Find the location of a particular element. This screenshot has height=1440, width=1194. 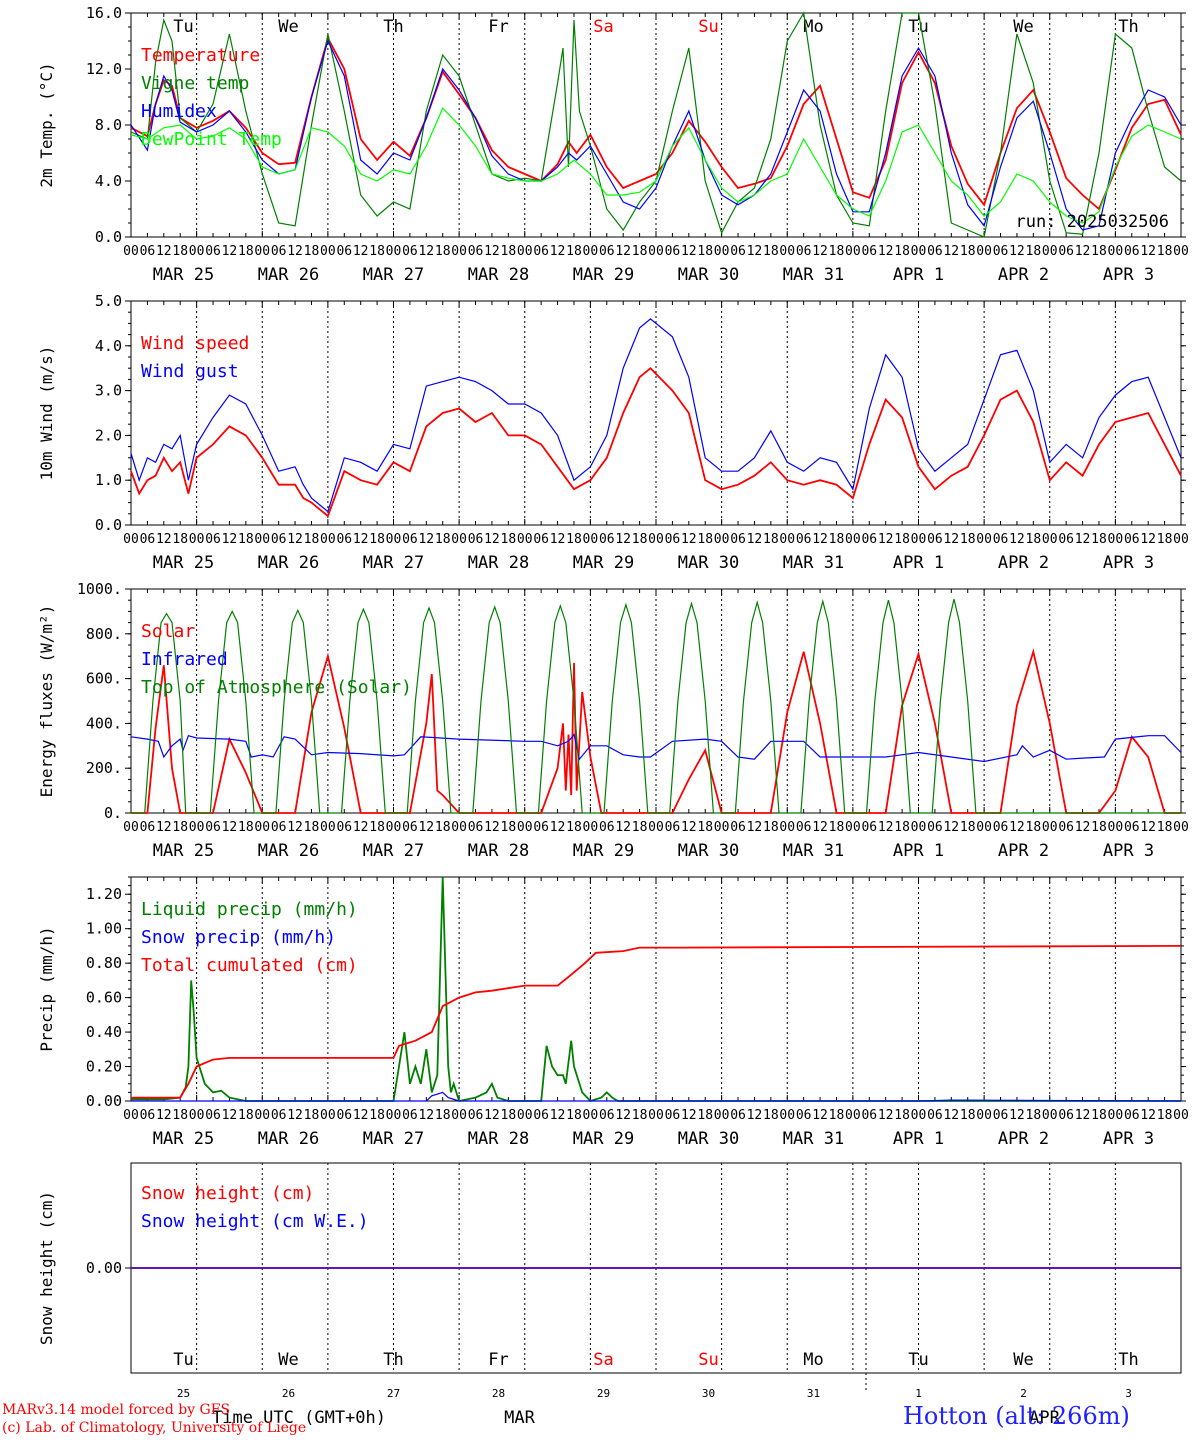

series-line-total-cumulated-cm is located at coordinates (656, 1022).